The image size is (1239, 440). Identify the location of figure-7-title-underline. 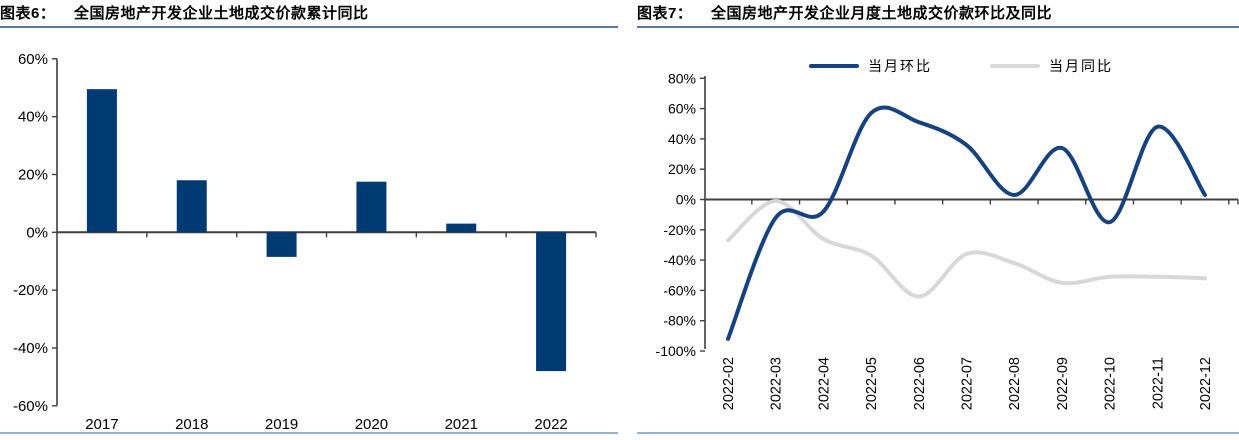
(938, 27).